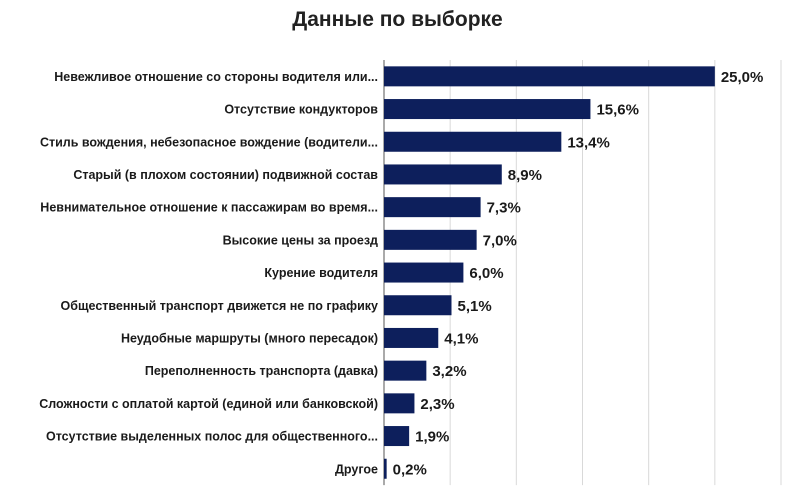  I want to click on value-label: 15,6%, so click(617, 110).